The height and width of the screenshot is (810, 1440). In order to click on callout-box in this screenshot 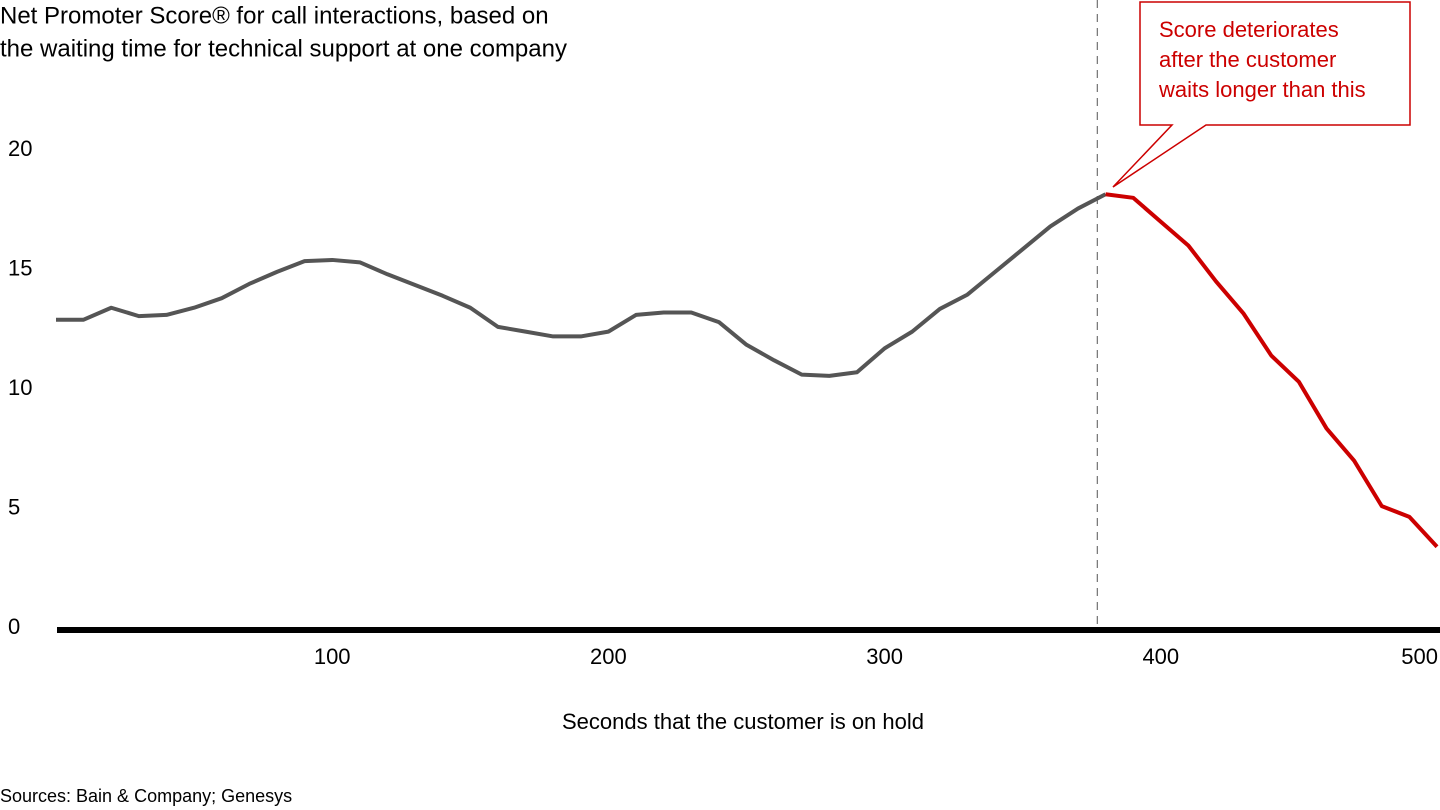, I will do `click(1261, 94)`.